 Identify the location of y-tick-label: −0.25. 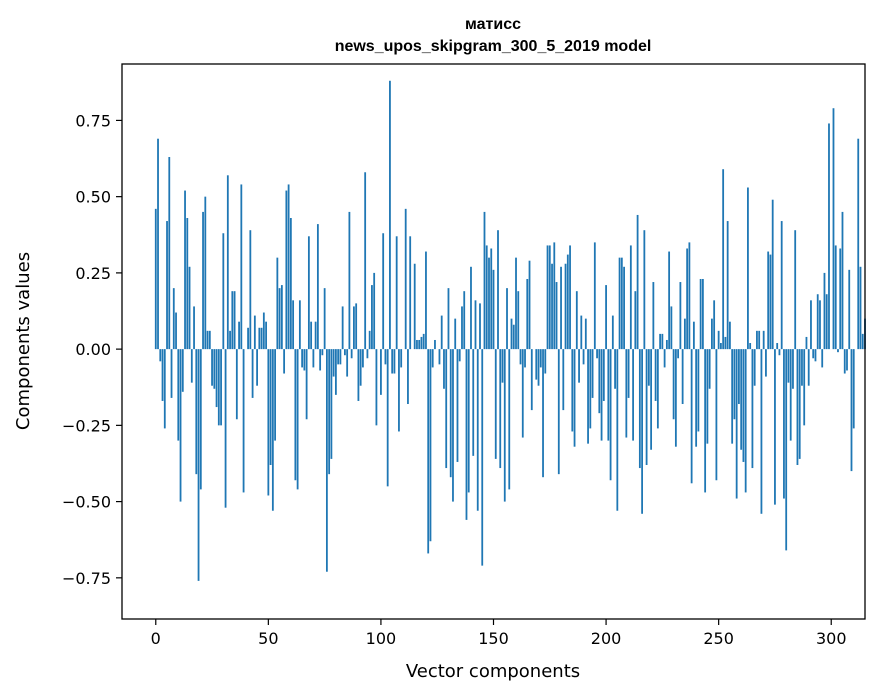
(86, 425).